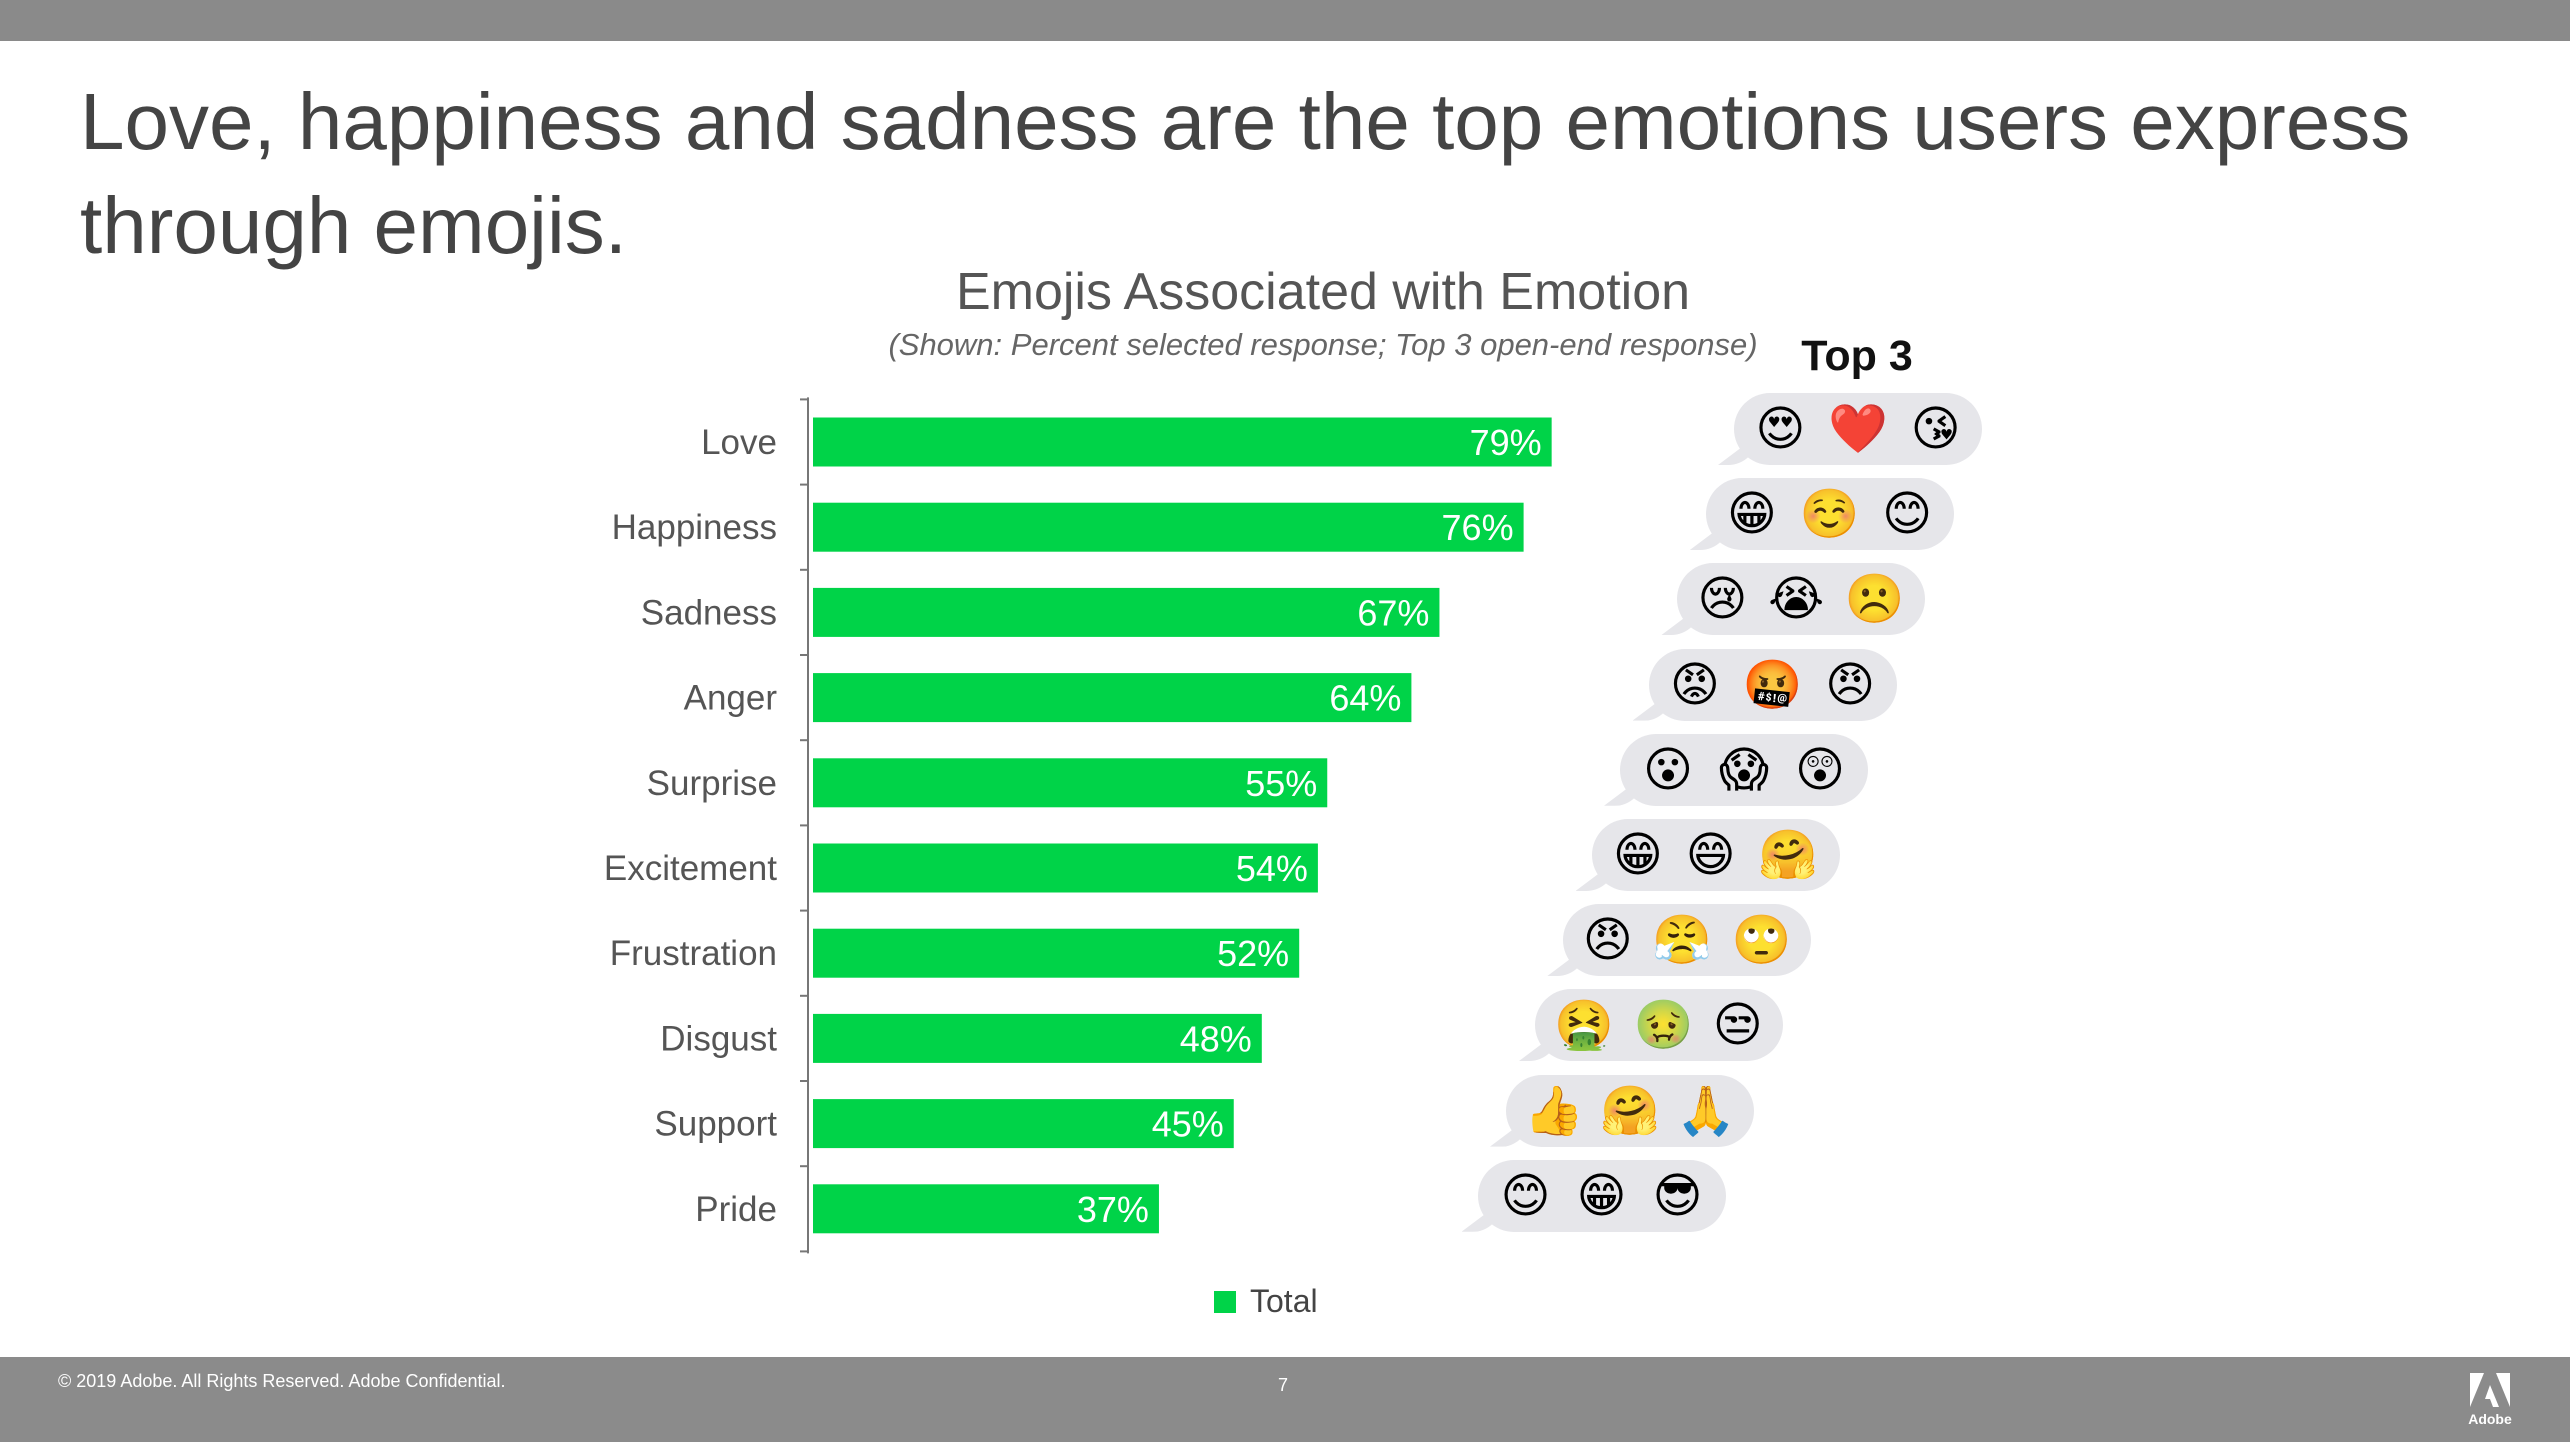  What do you see at coordinates (1677, 1195) in the screenshot?
I see `emoji-icon: 😎` at bounding box center [1677, 1195].